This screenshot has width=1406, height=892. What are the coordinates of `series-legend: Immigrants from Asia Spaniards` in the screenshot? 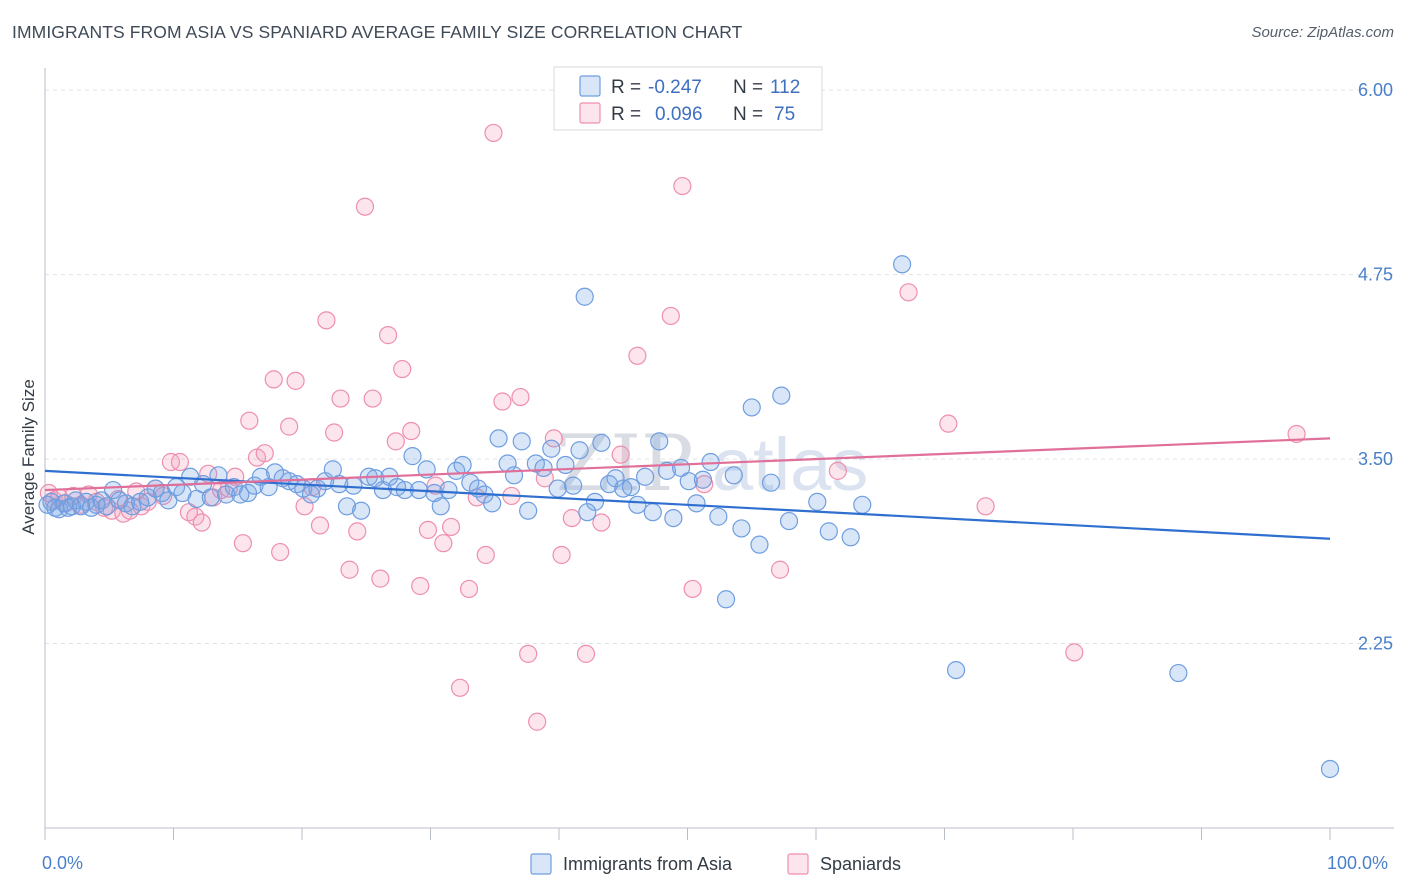 It's located at (715, 864).